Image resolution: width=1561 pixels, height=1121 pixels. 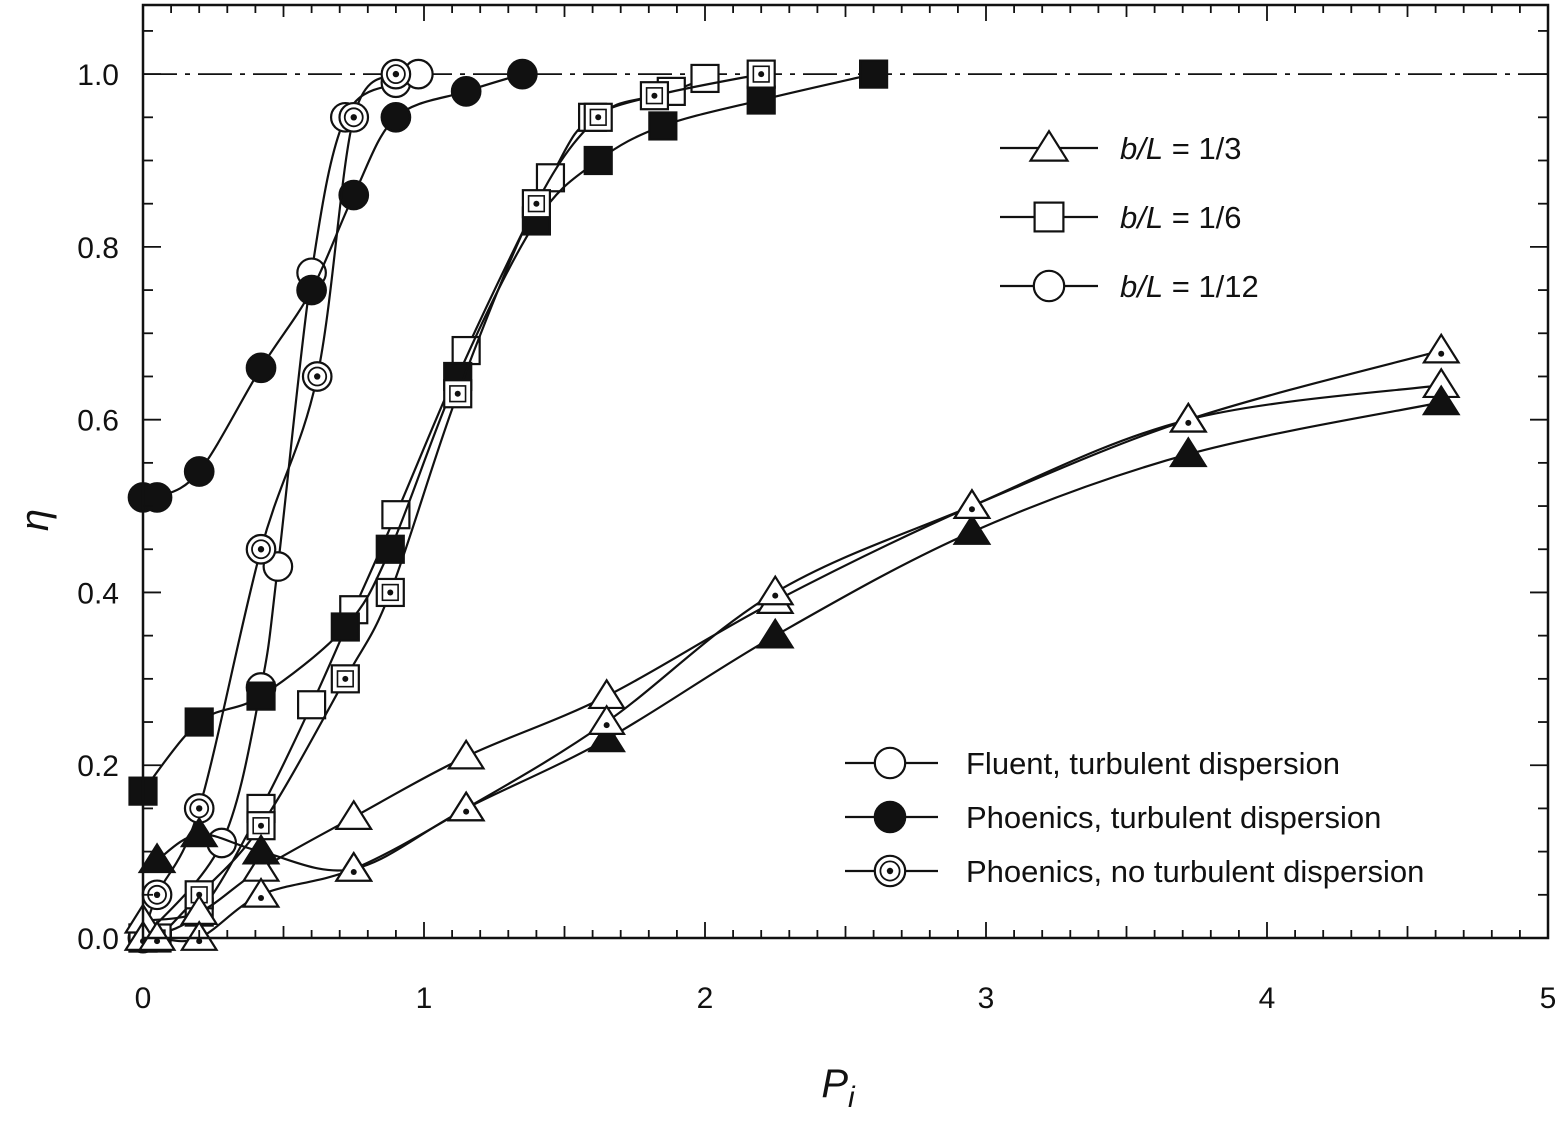 I want to click on x-tick-label: 2, so click(x=705, y=998).